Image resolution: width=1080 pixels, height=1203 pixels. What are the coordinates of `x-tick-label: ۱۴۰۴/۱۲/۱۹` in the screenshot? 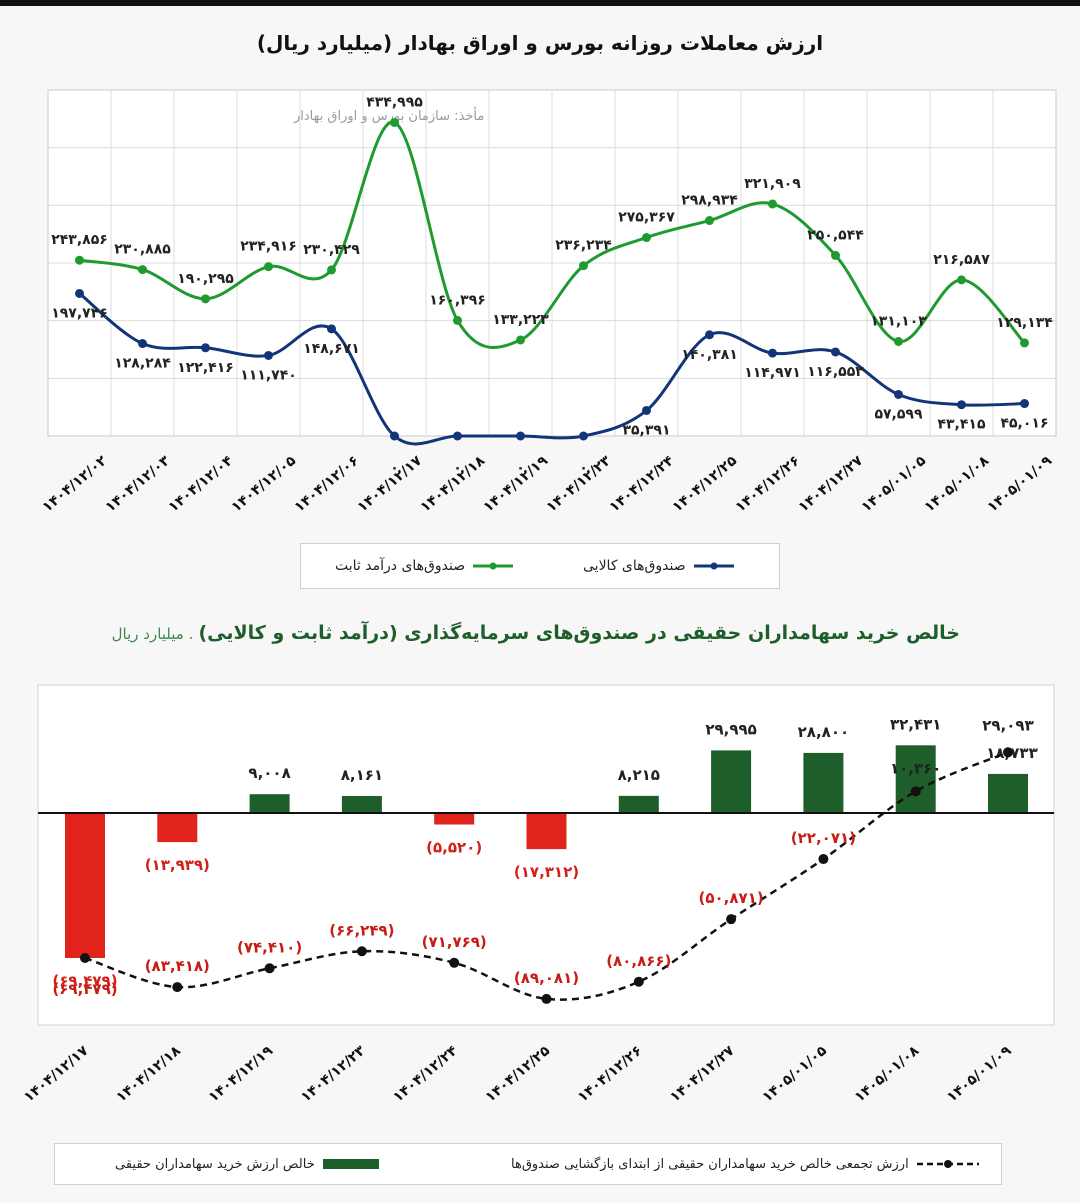 It's located at (241, 1074).